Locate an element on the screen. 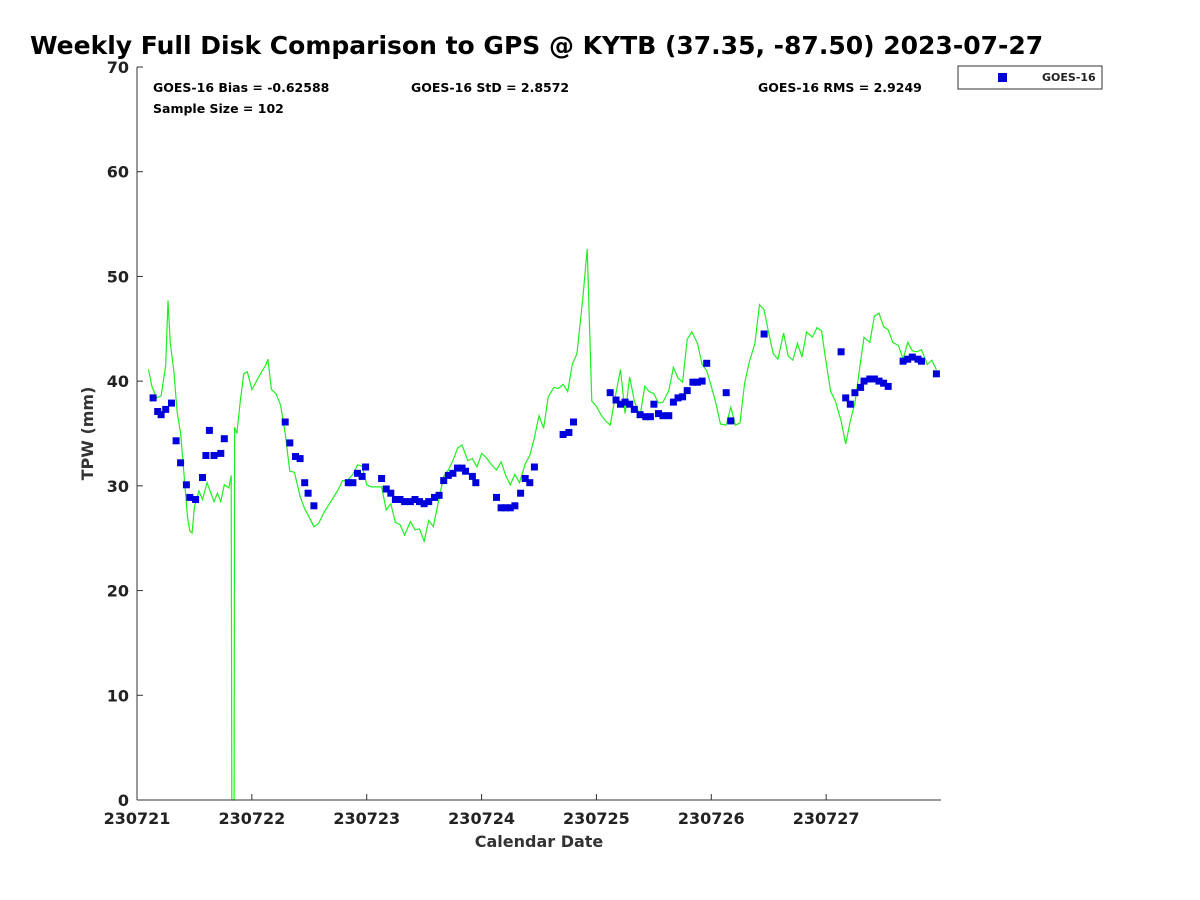 The height and width of the screenshot is (900, 1200). stat-rms: GOES-16 RMS = 2.9249 is located at coordinates (840, 87).